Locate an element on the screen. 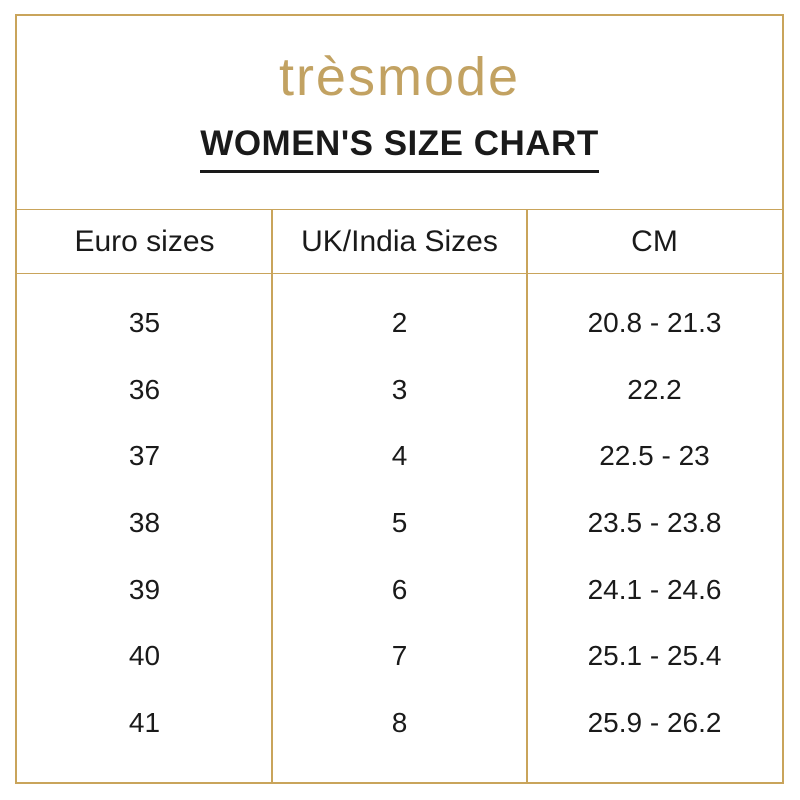  header-uk-india-sizes: UK/India Sizes is located at coordinates (399, 241).